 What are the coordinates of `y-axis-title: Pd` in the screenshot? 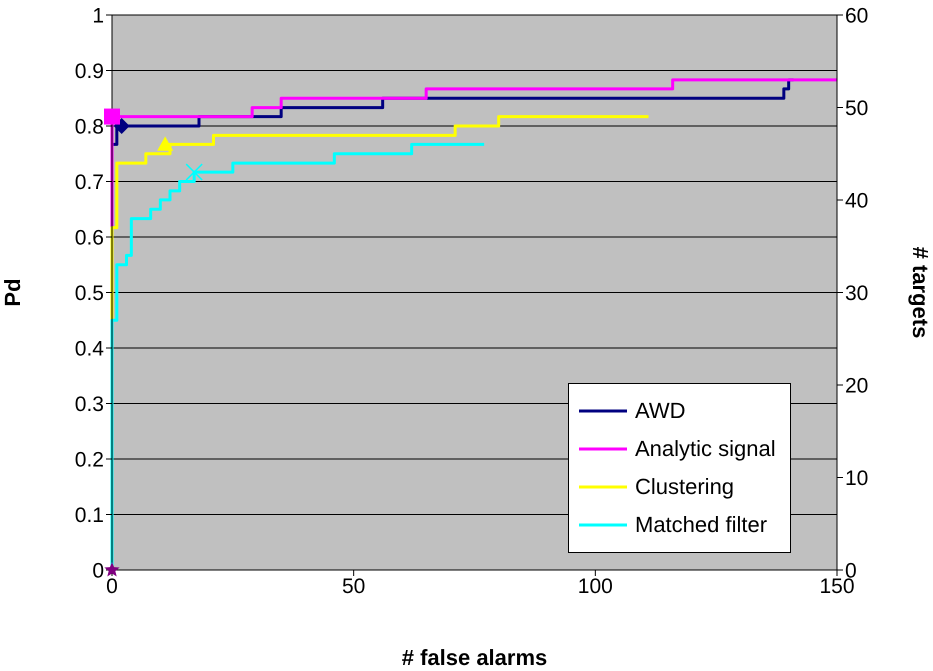 It's located at (12, 292).